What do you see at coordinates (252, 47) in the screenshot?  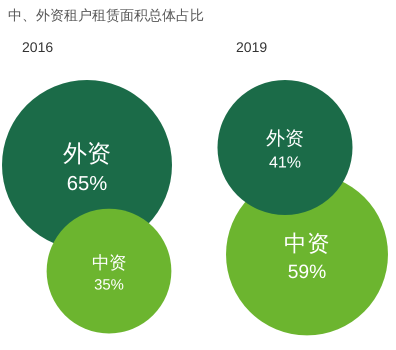 I see `text: 2019` at bounding box center [252, 47].